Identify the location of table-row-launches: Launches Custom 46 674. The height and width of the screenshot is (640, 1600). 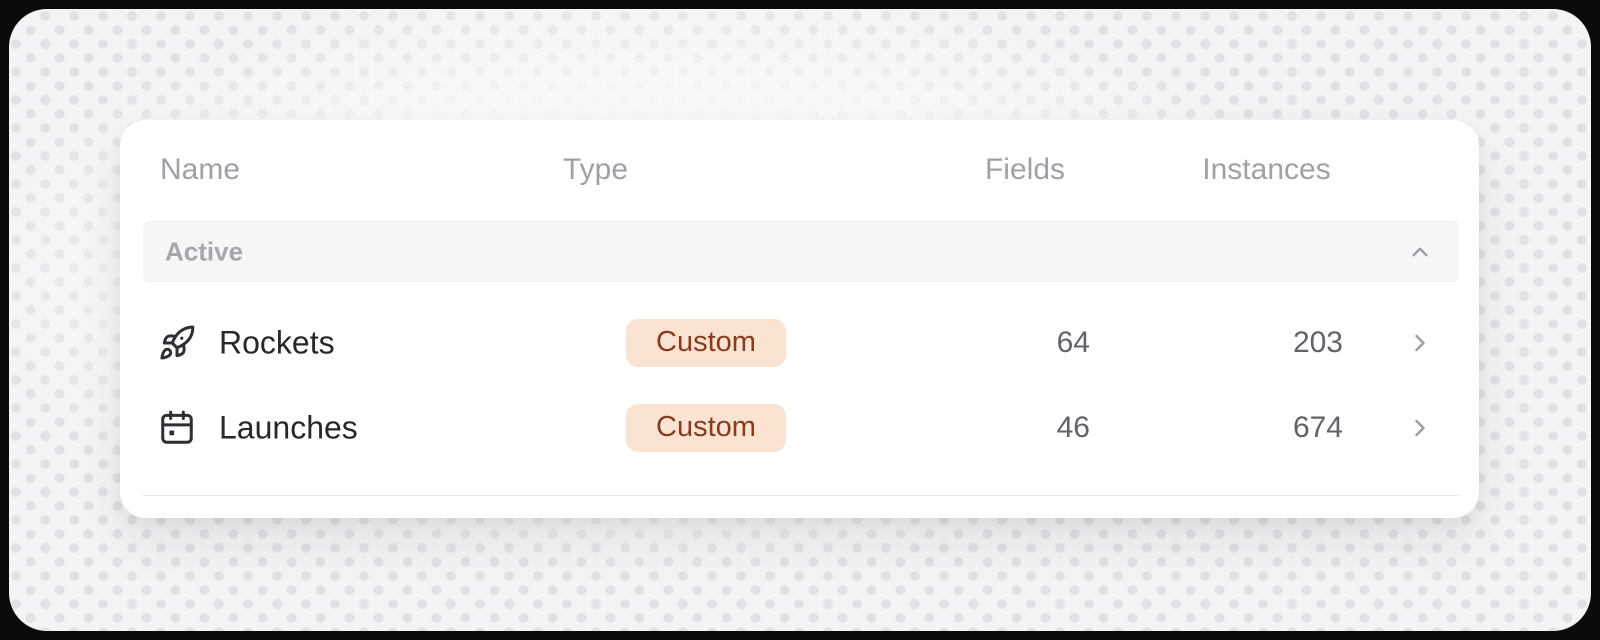
(799, 427).